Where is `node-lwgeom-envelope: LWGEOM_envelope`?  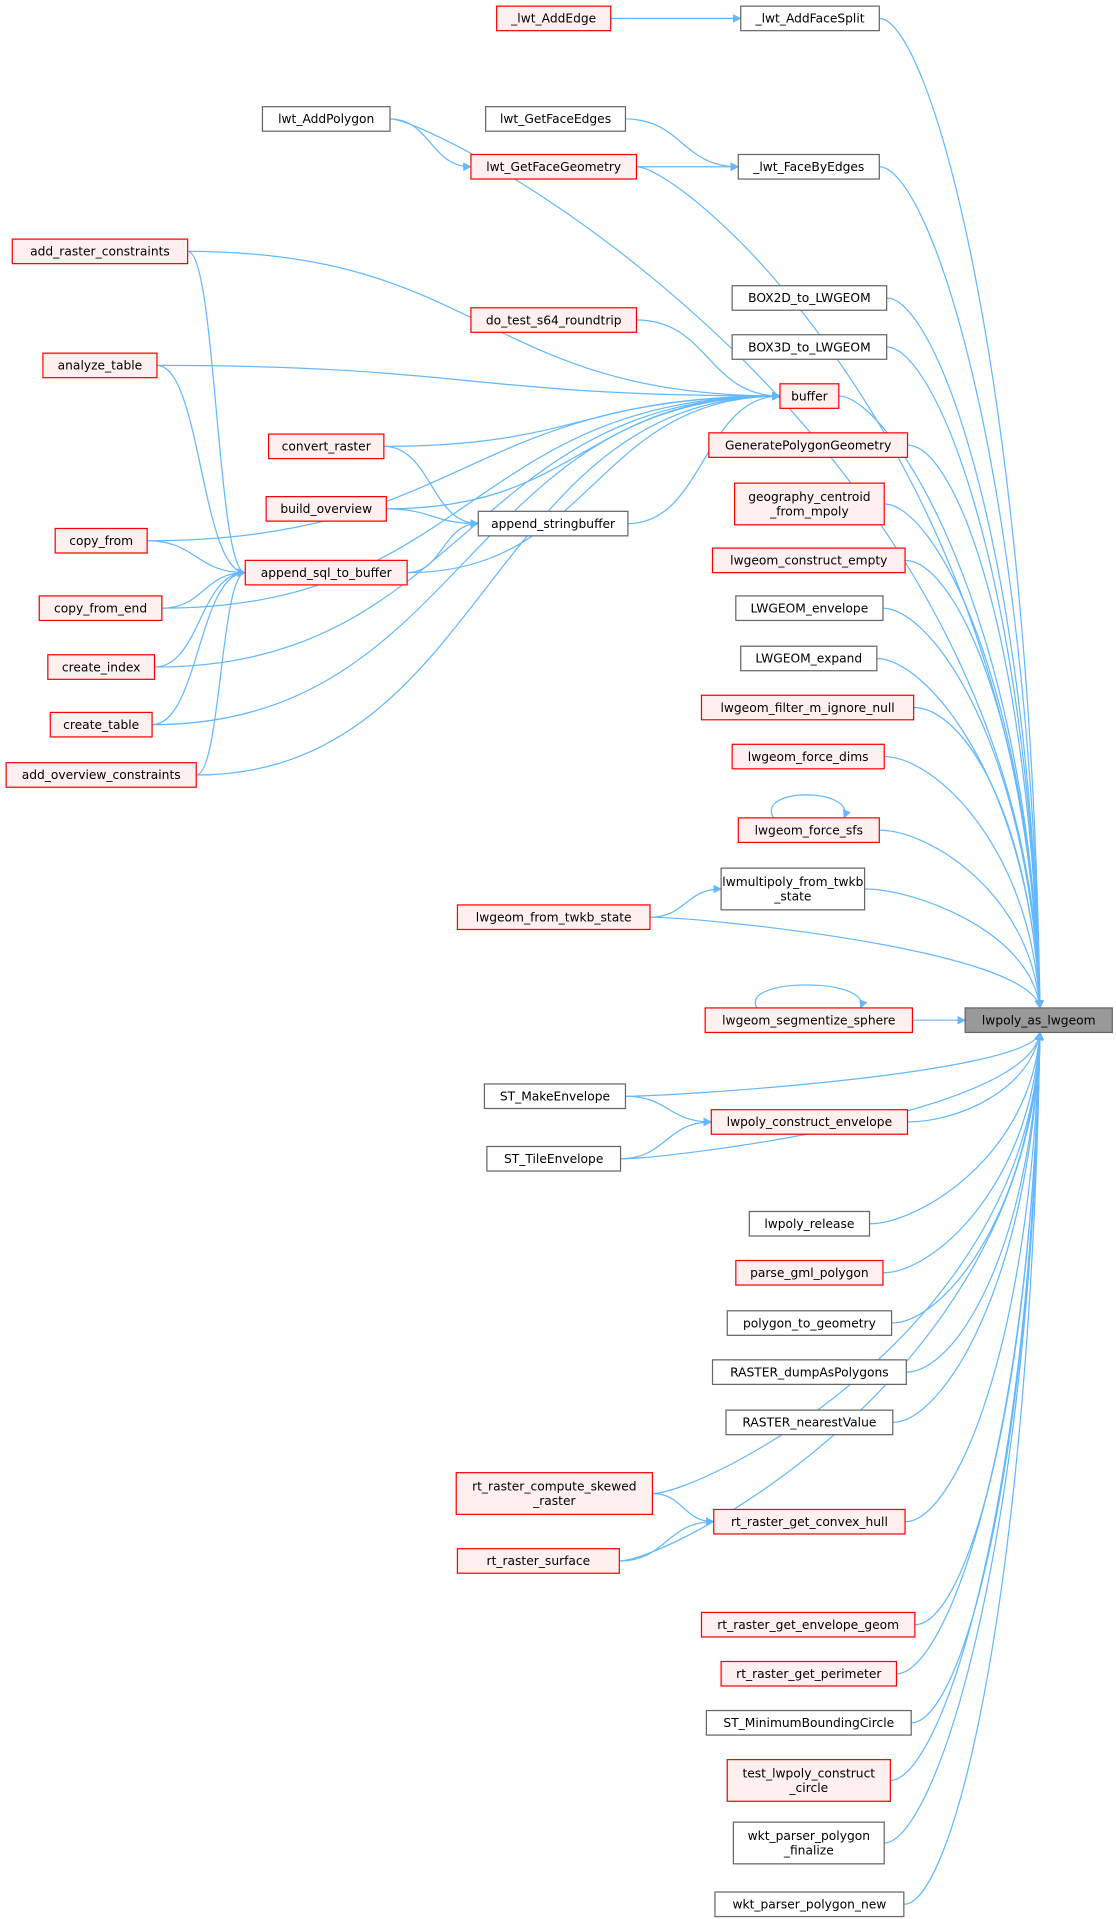 node-lwgeom-envelope: LWGEOM_envelope is located at coordinates (809, 608).